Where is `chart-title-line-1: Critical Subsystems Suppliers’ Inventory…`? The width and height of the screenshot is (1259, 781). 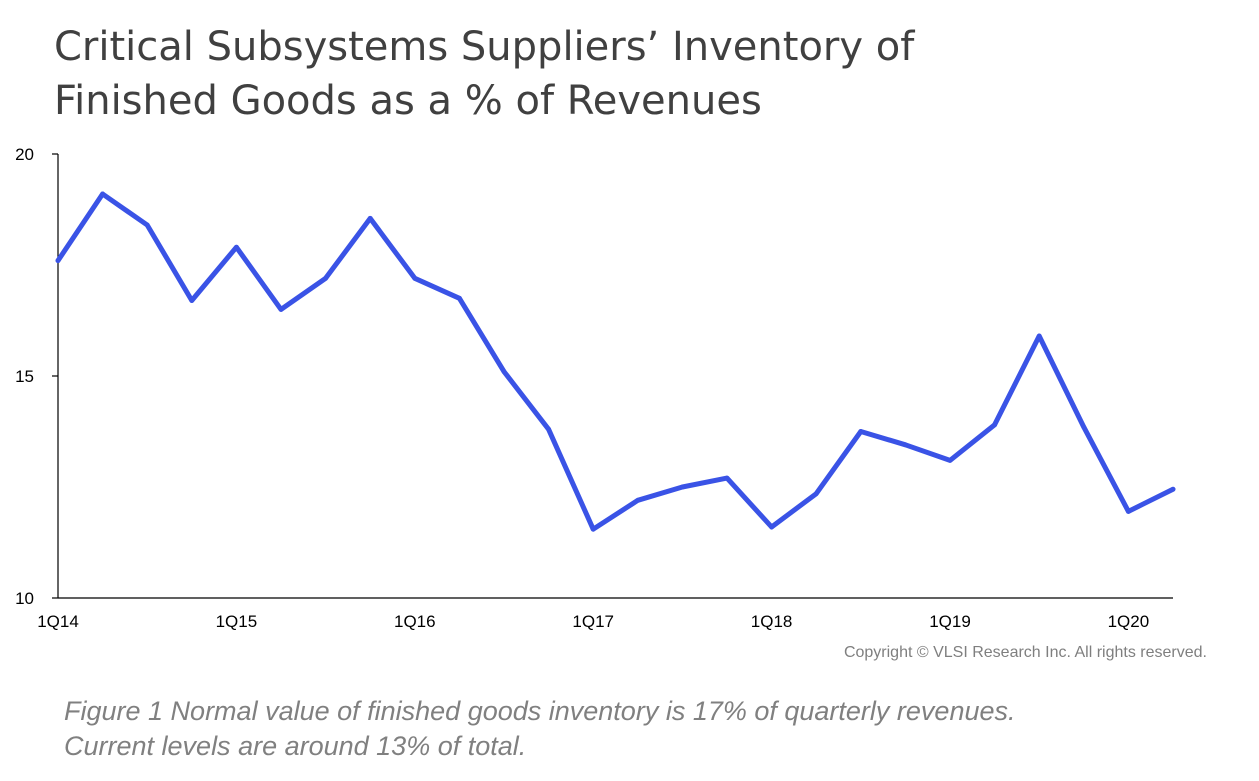 chart-title-line-1: Critical Subsystems Suppliers’ Inventory… is located at coordinates (484, 47).